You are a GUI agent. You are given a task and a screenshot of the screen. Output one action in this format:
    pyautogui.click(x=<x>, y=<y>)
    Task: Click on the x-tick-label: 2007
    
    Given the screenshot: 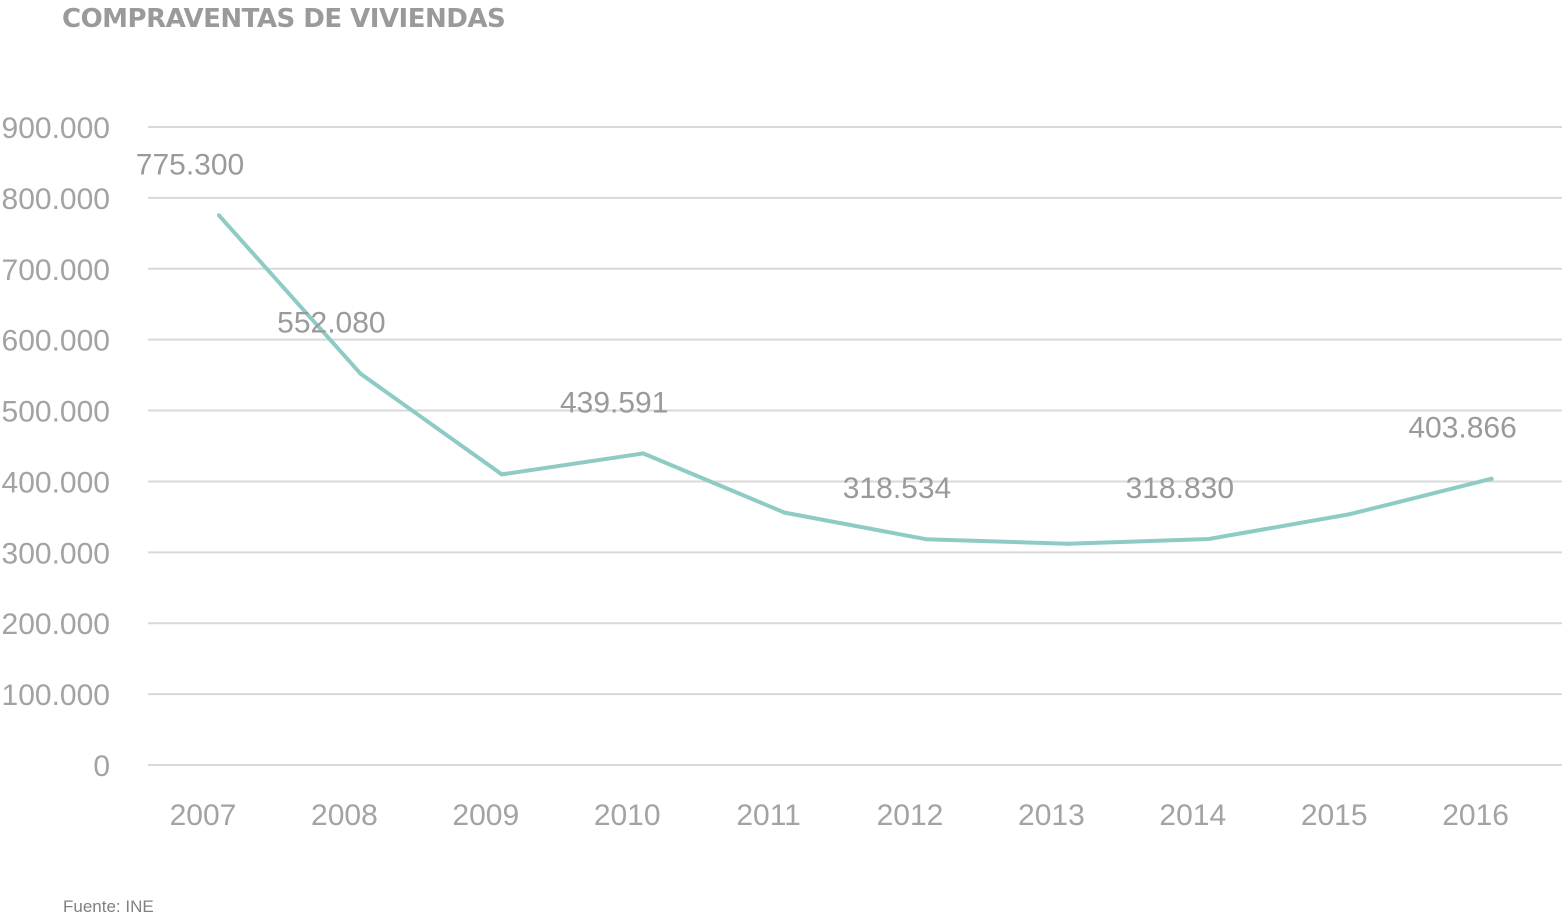 What is the action you would take?
    pyautogui.click(x=203, y=815)
    